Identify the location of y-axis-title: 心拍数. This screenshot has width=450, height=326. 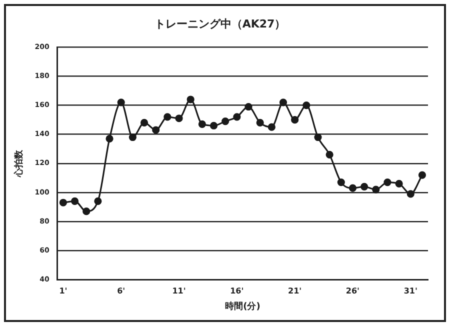
(19, 163).